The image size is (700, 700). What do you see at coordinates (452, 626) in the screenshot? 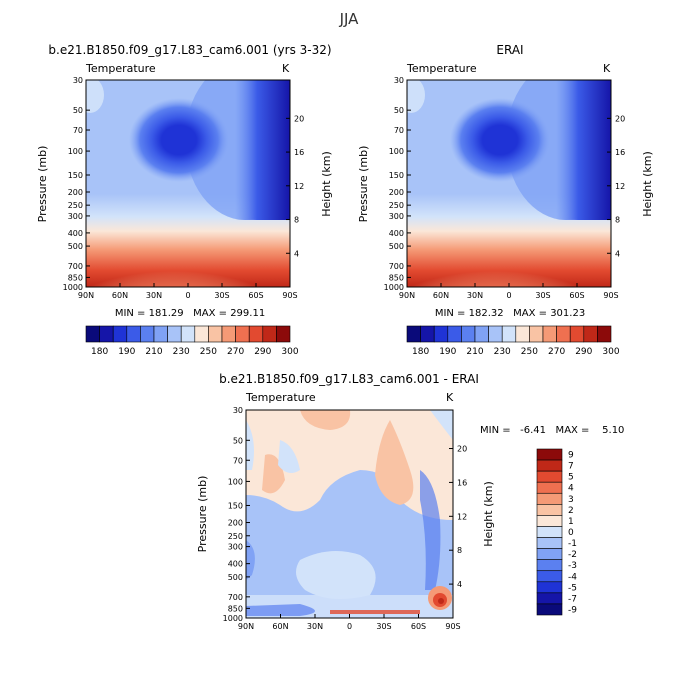
I see `x-tick-label: 90S` at bounding box center [452, 626].